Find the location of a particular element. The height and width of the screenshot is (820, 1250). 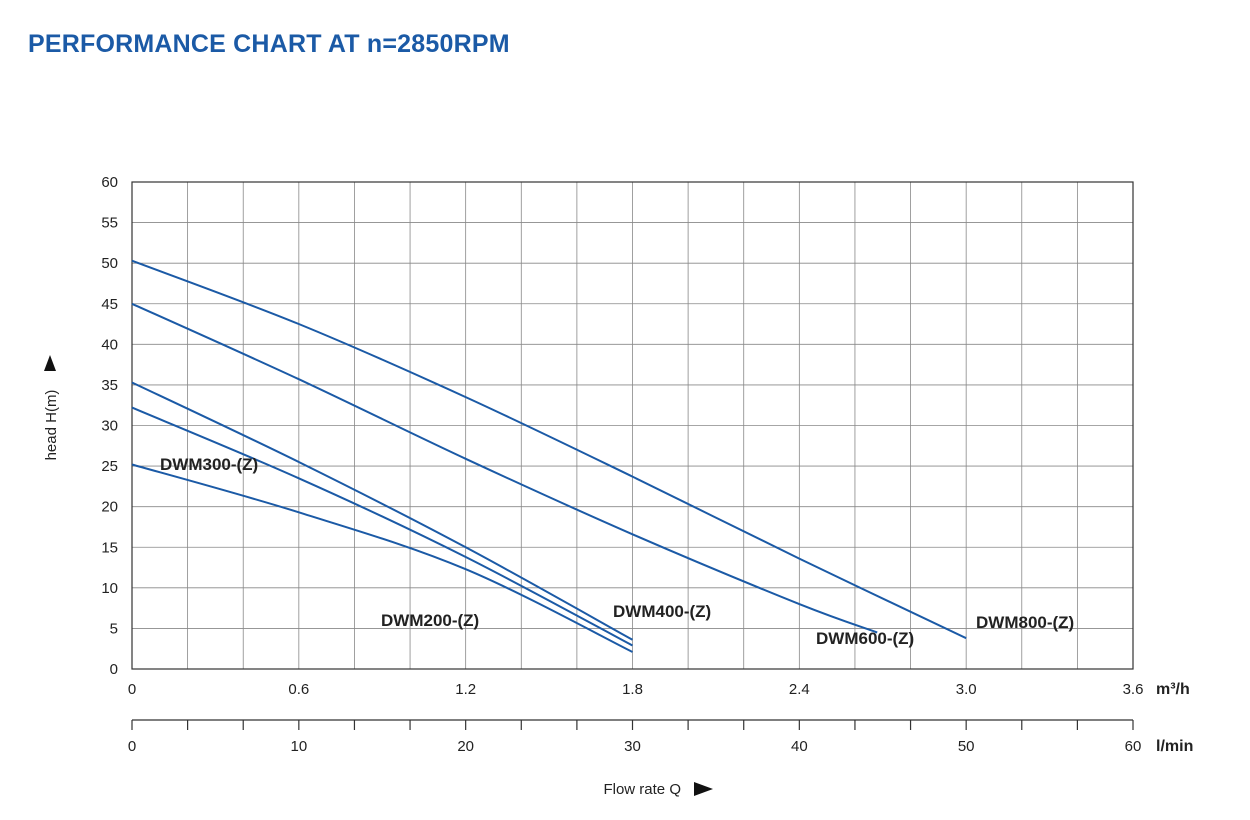

x2-tick-label: 40 is located at coordinates (799, 746).